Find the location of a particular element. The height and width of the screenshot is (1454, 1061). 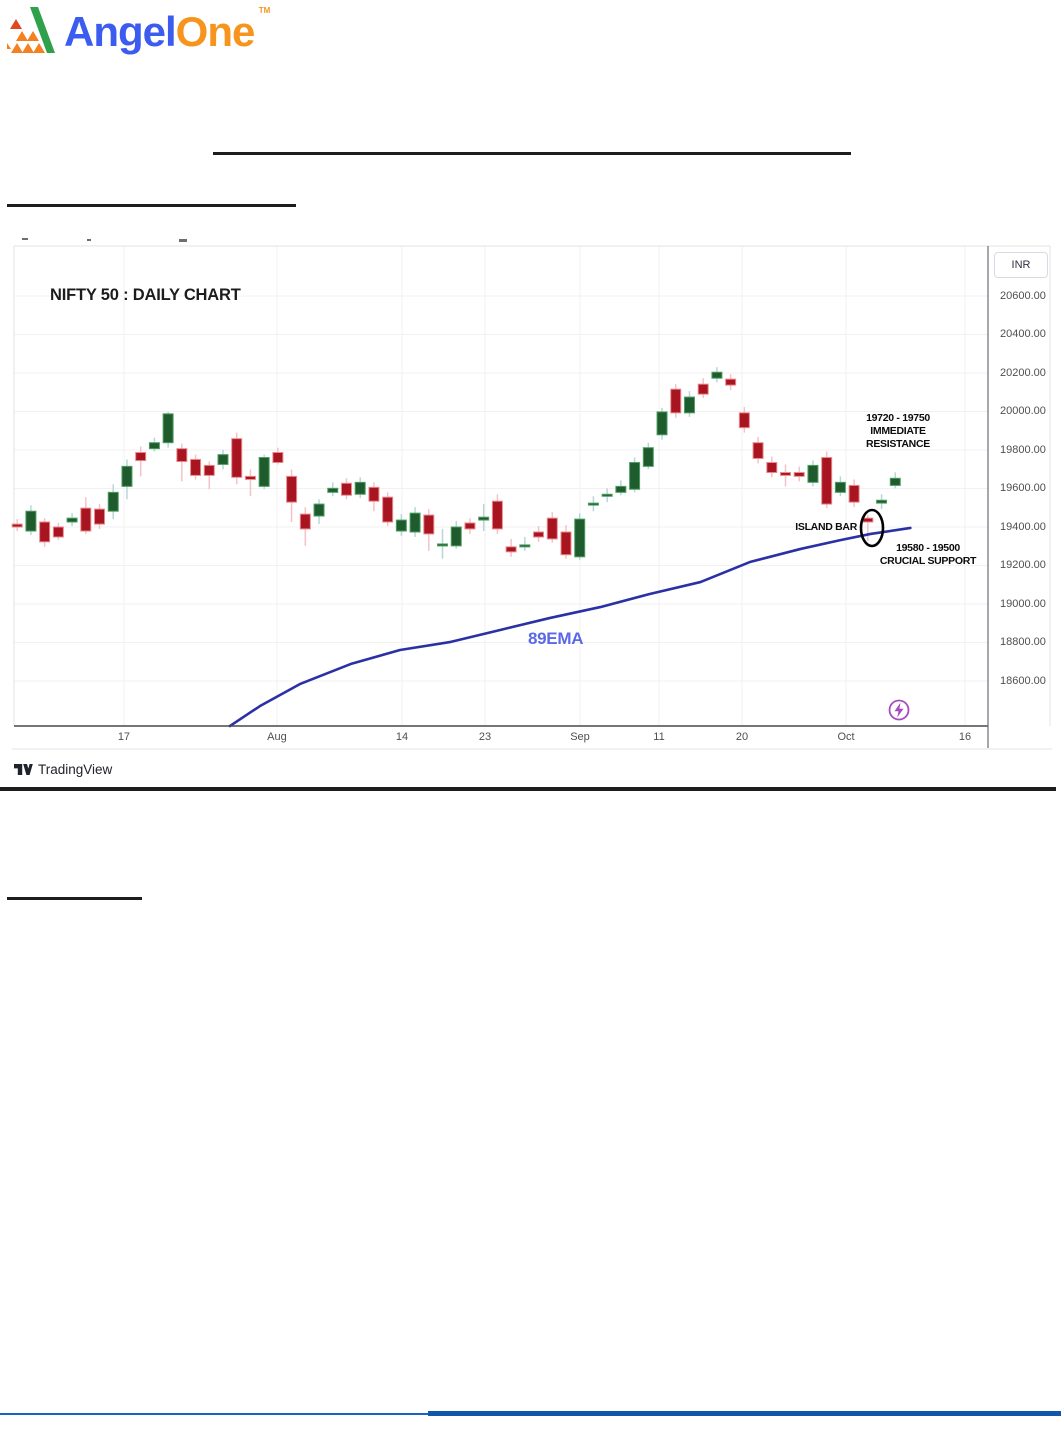

support-label: CRUCIAL SUPPORT is located at coordinates (928, 561).